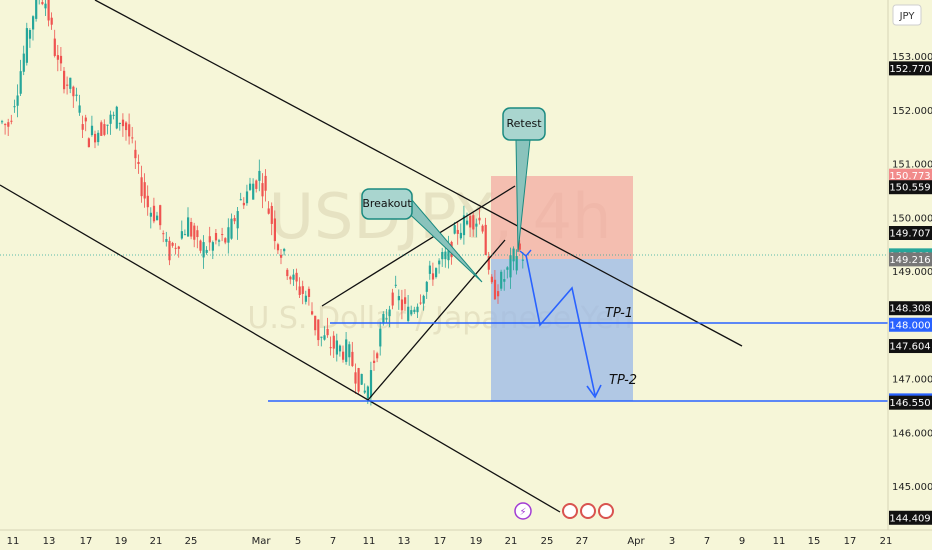 This screenshot has width=932, height=550. Describe the element at coordinates (707, 541) in the screenshot. I see `time-tick-label: 7` at that location.